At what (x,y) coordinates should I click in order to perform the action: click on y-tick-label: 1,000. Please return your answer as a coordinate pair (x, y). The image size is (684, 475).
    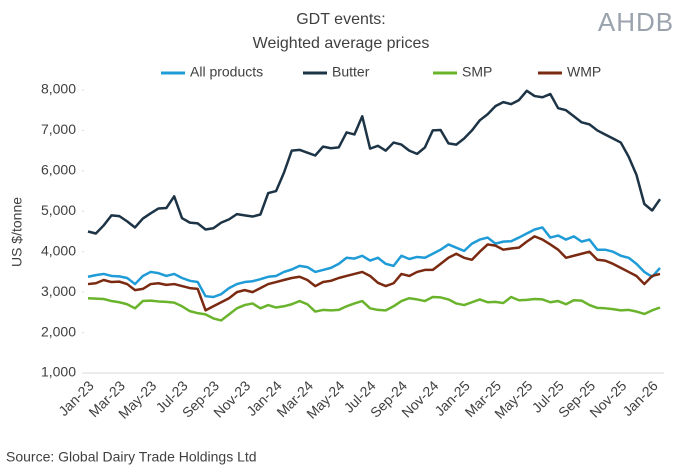
    Looking at the image, I should click on (58, 372).